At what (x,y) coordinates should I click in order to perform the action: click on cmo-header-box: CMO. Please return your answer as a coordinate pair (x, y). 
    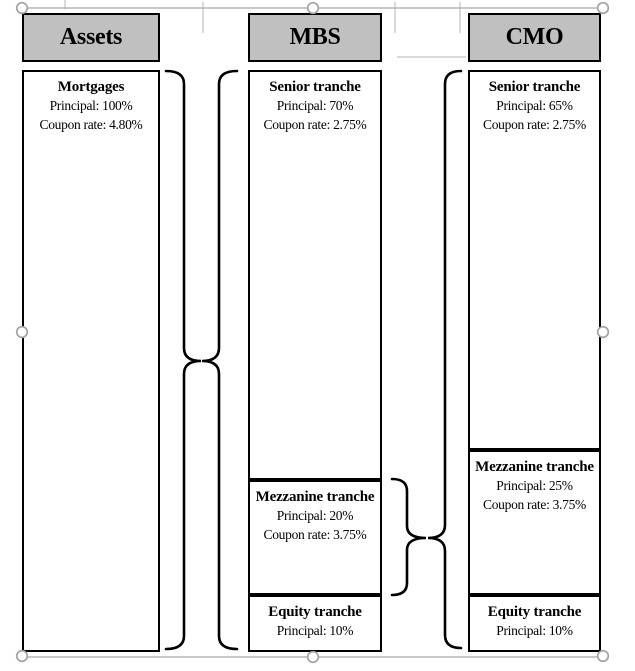
    Looking at the image, I should click on (534, 37).